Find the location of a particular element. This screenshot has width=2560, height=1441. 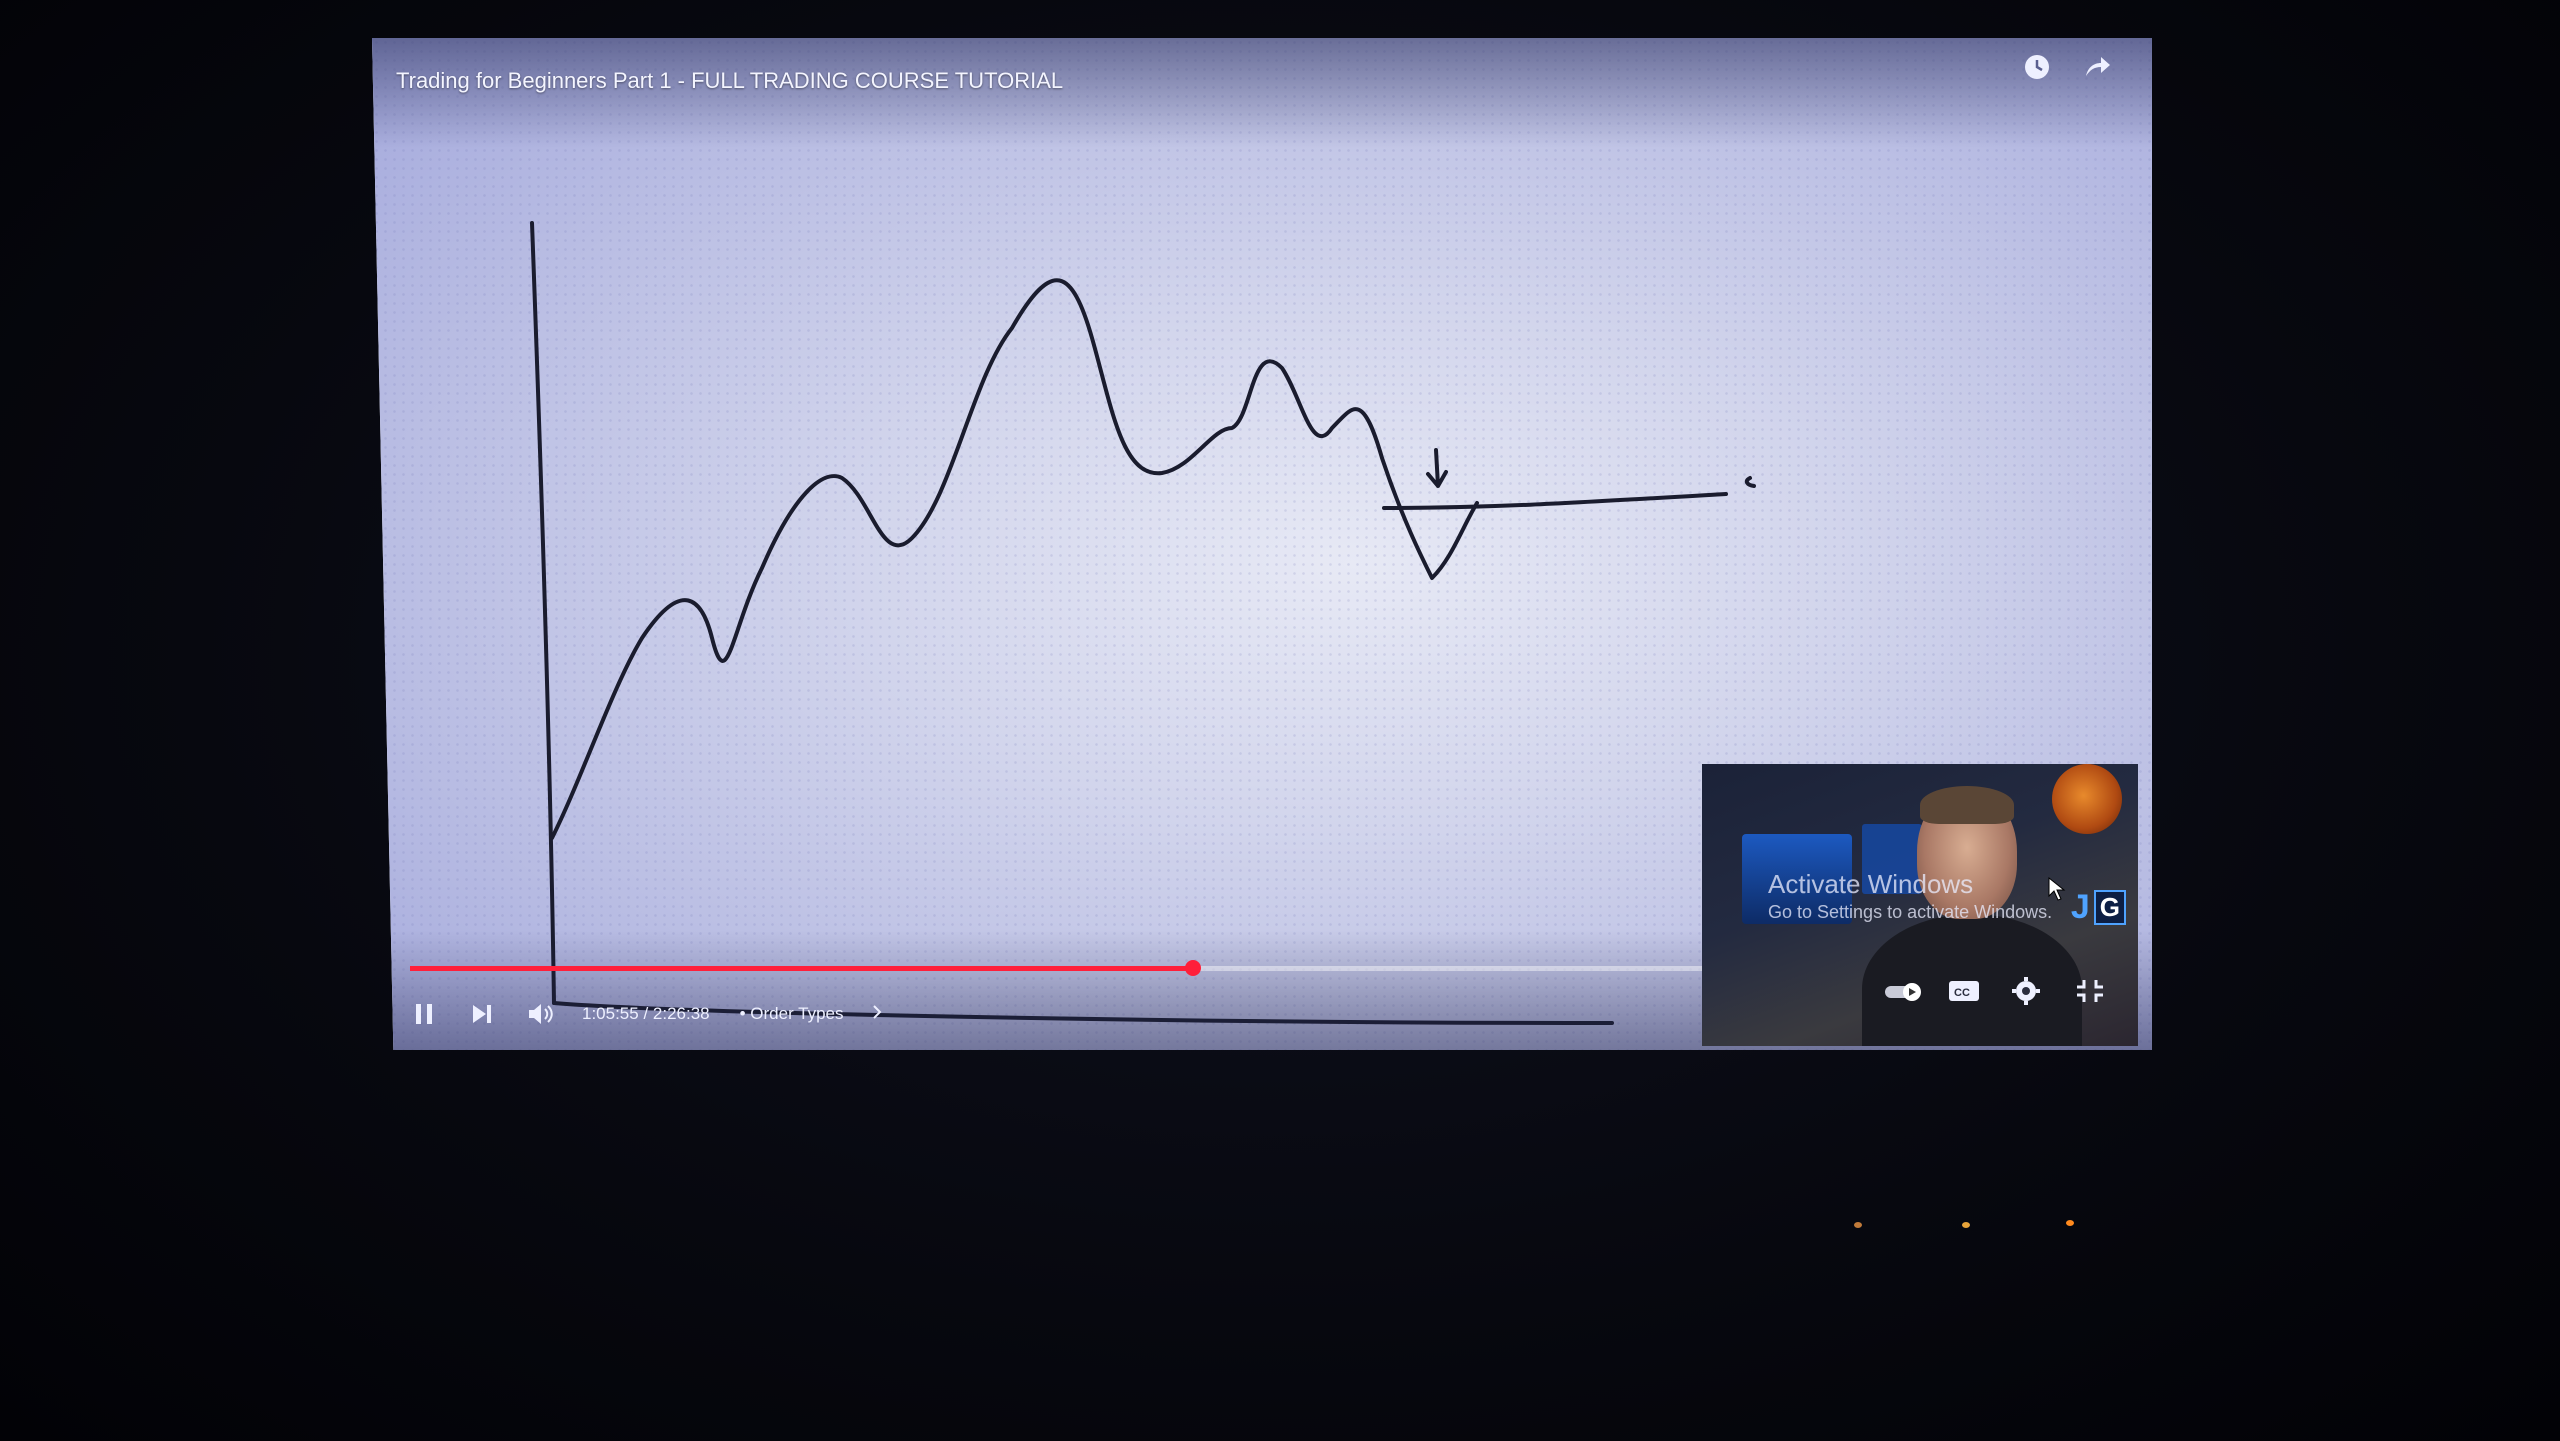

activate-title: Activate Windows is located at coordinates (1871, 884).